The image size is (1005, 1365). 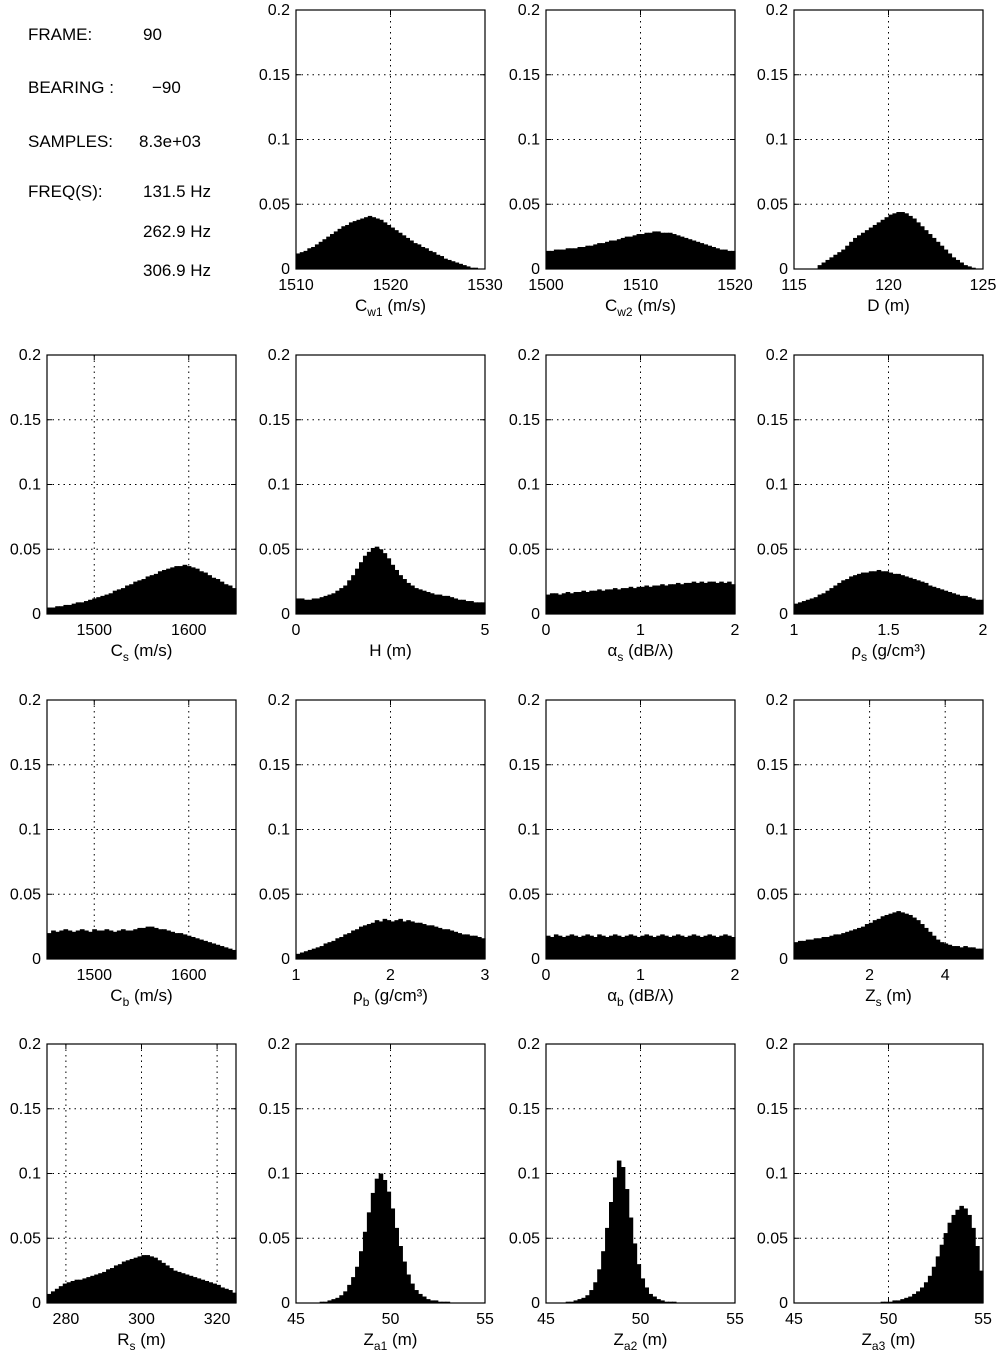 I want to click on bearing-label: BEARING :, so click(x=71, y=87).